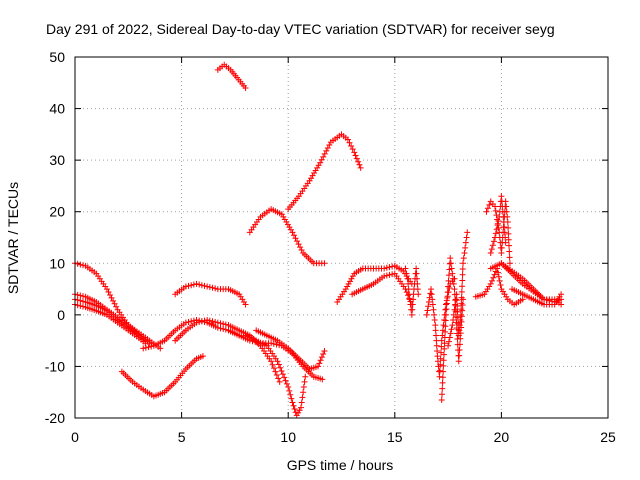 Image resolution: width=640 pixels, height=480 pixels. What do you see at coordinates (57, 57) in the screenshot?
I see `y-tick-label: 50` at bounding box center [57, 57].